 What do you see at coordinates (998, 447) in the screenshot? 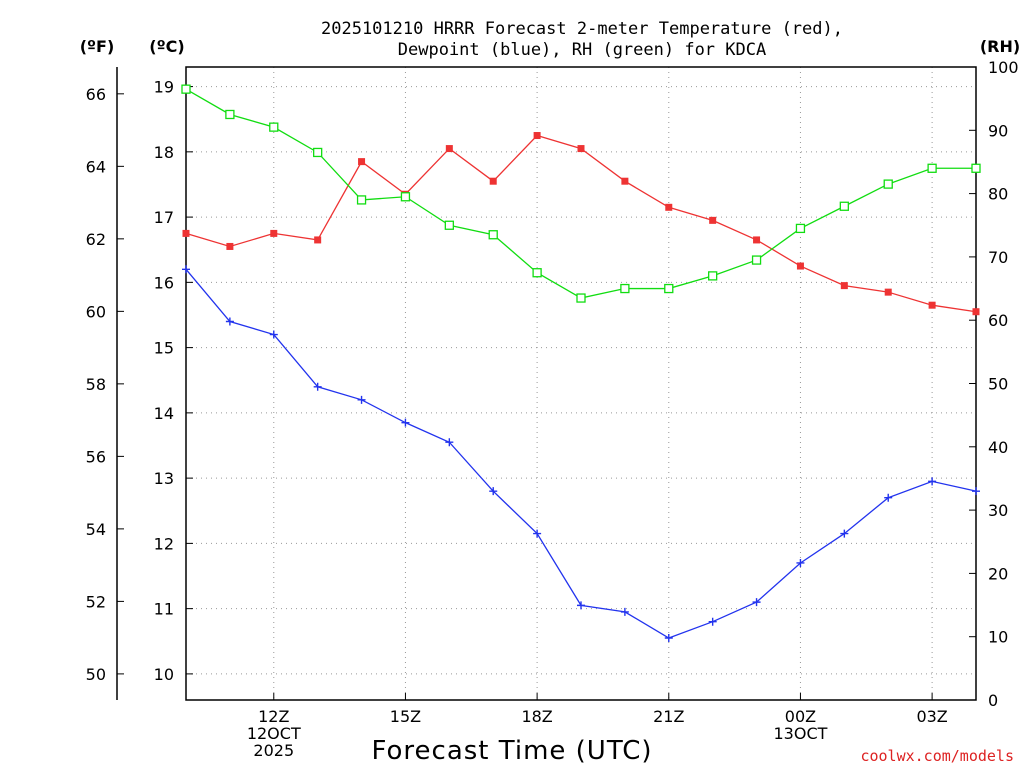
I see `rh-tick-label: 40` at bounding box center [998, 447].